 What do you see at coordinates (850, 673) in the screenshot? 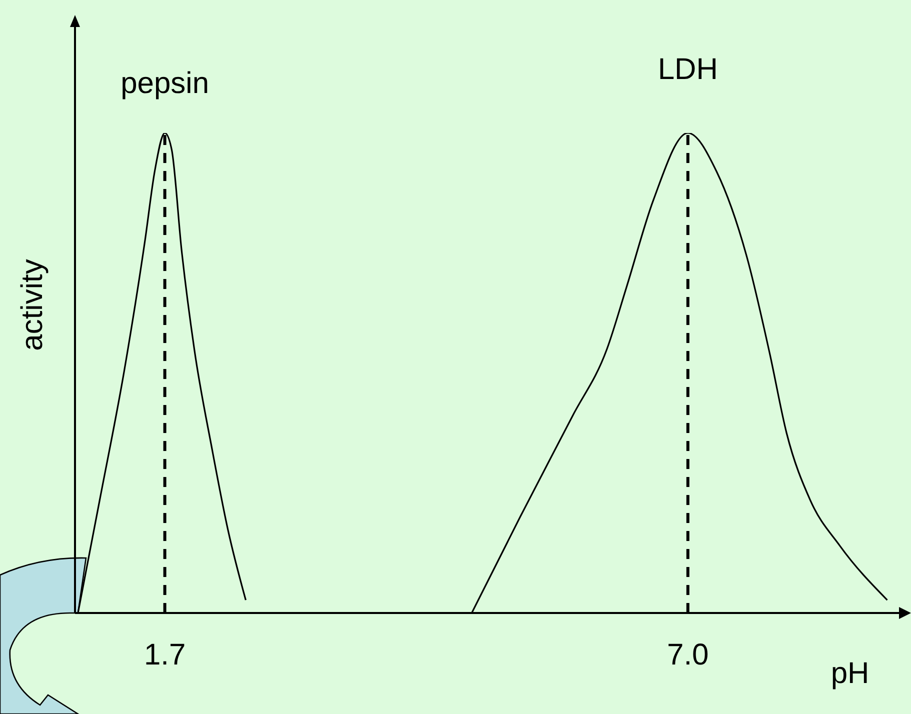
I see `x-axis-title: pH` at bounding box center [850, 673].